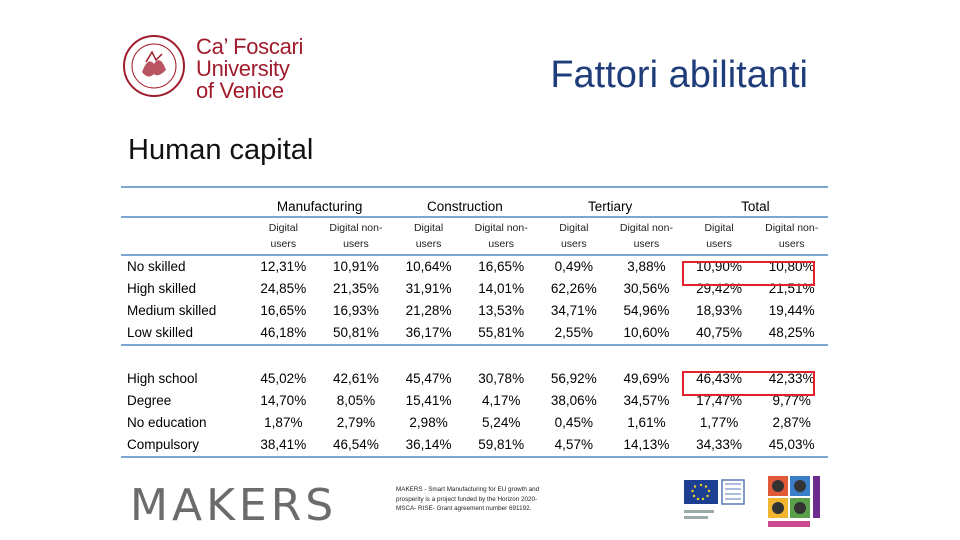 Image resolution: width=960 pixels, height=540 pixels. What do you see at coordinates (167, 422) in the screenshot?
I see `row-label: No education` at bounding box center [167, 422].